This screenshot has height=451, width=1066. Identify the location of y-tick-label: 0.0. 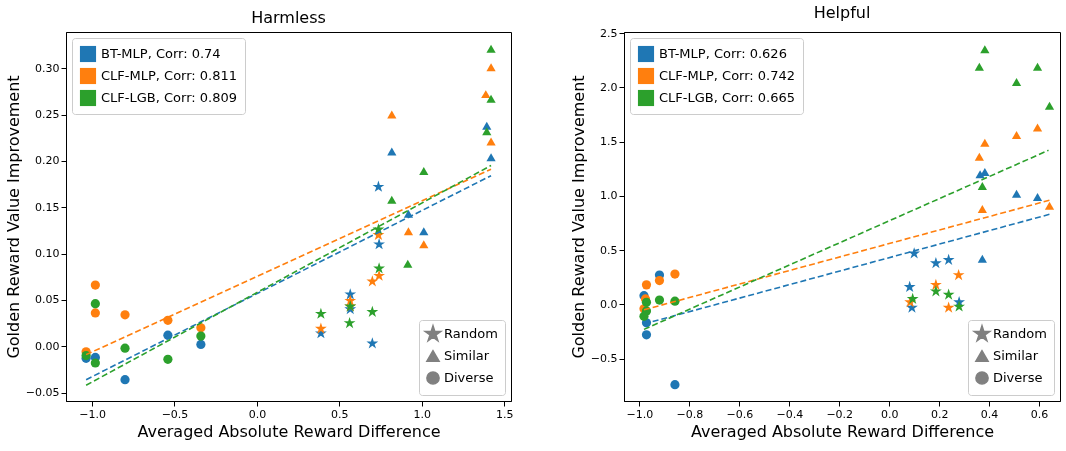
(609, 304).